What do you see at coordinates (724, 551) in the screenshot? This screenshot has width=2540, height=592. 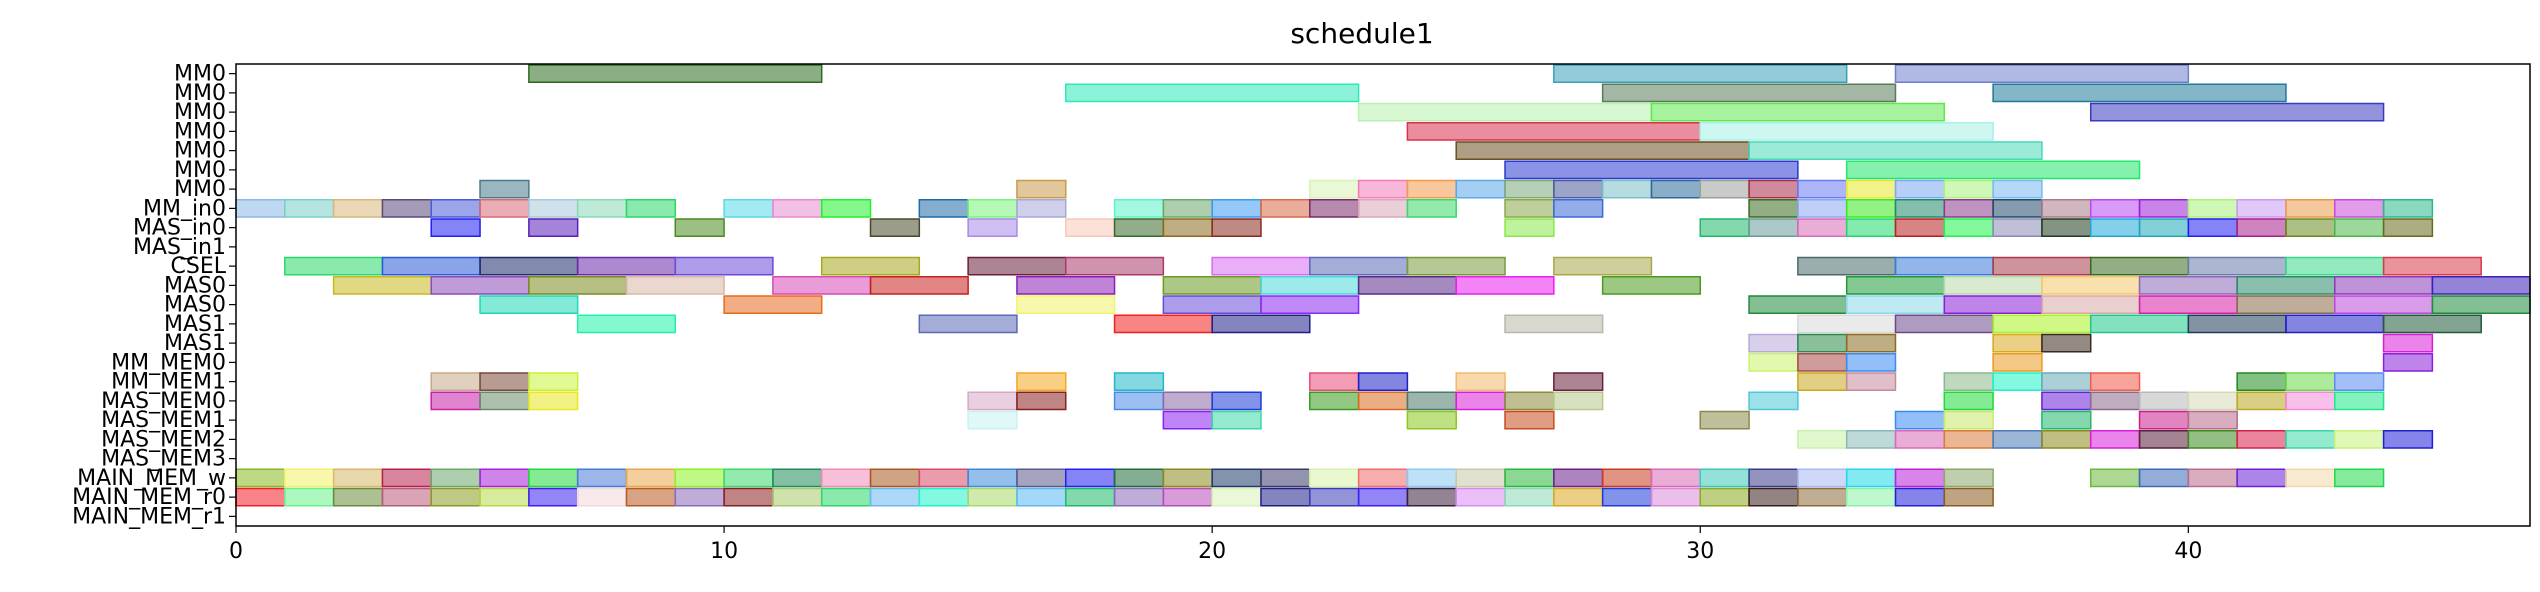 I see `x-tick-label: 10` at bounding box center [724, 551].